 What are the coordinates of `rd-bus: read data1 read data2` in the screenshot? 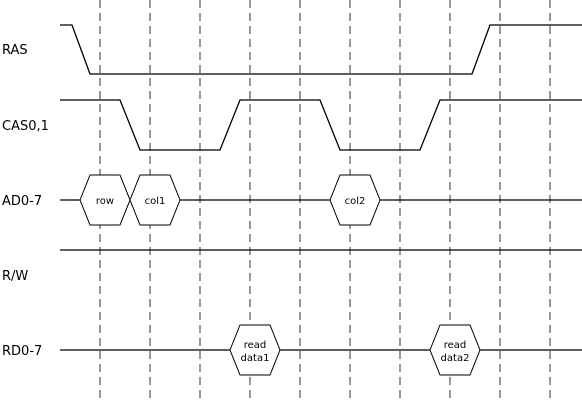 It's located at (321, 350).